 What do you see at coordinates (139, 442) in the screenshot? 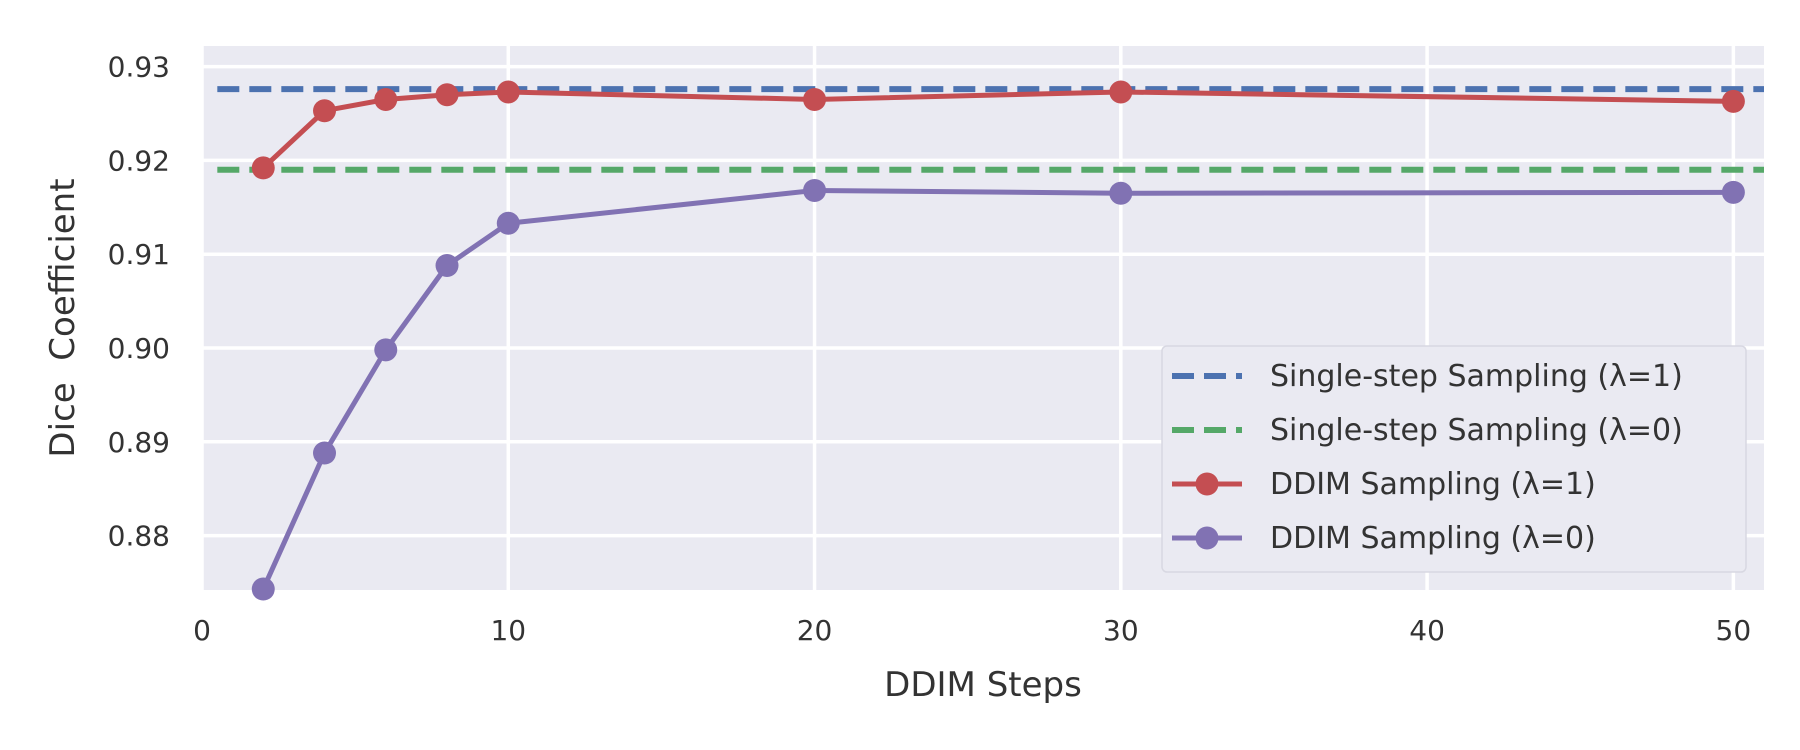
I see `y-tick-label: 0.89` at bounding box center [139, 442].